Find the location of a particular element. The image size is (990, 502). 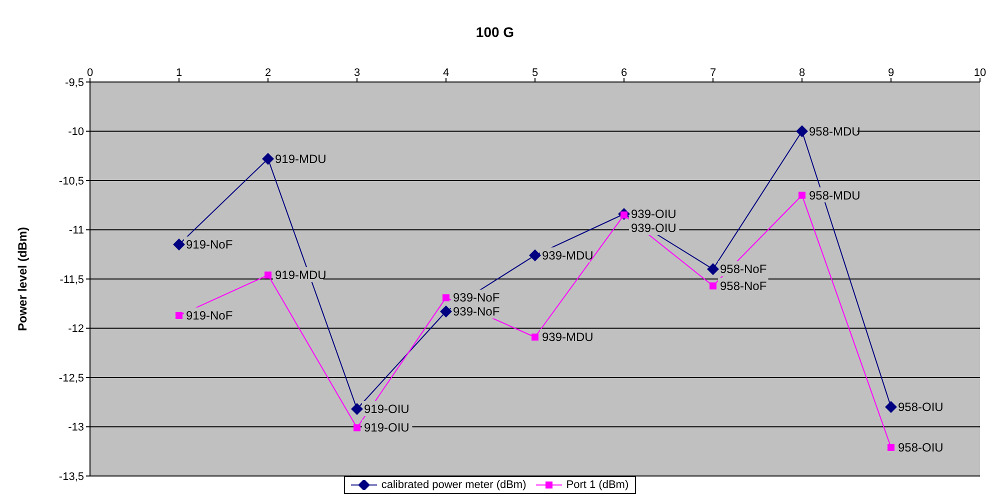

x-tick-label: 4 is located at coordinates (446, 73).